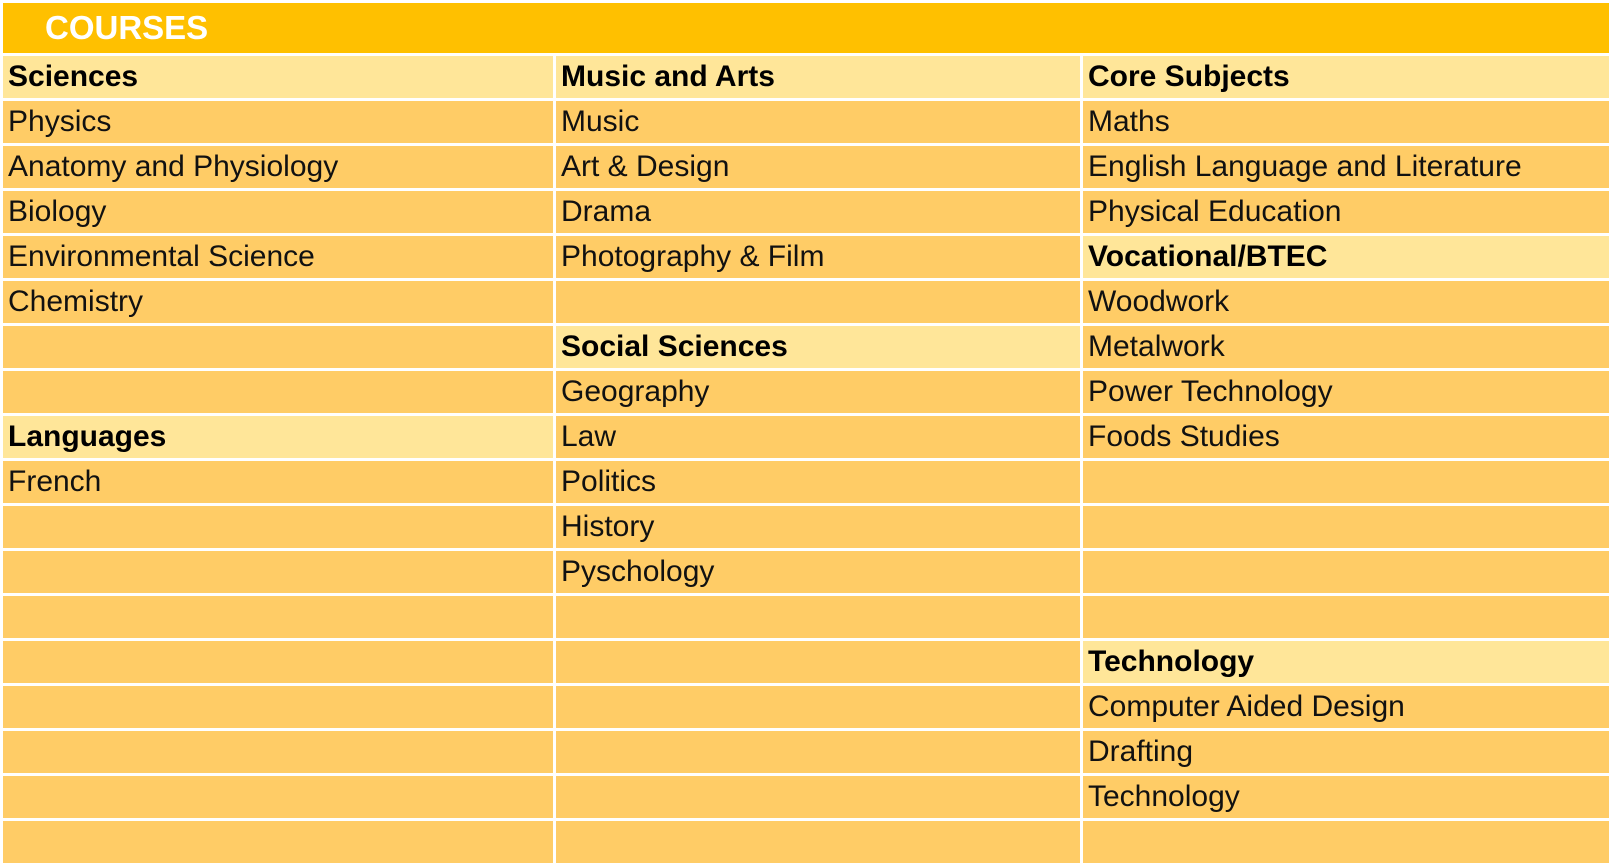  Describe the element at coordinates (818, 212) in the screenshot. I see `course-item-drama: Drama` at that location.